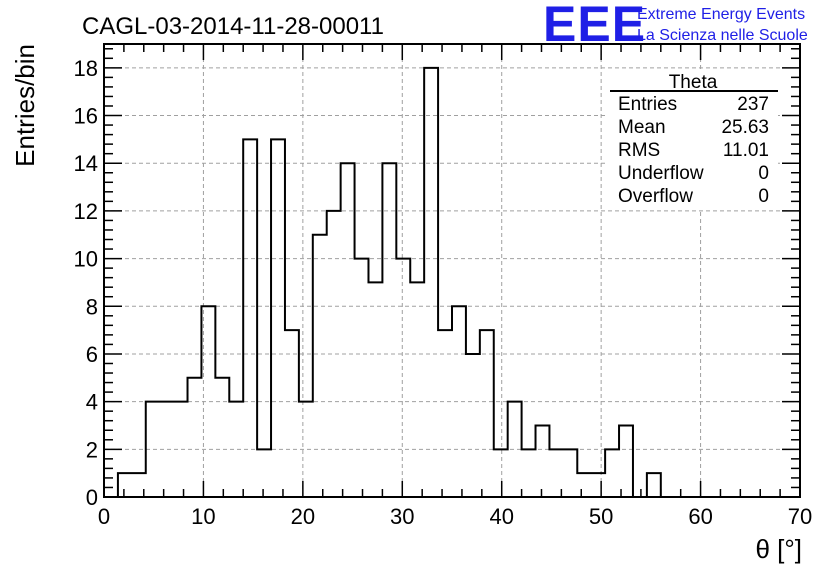 This screenshot has height=572, width=836. Describe the element at coordinates (693, 82) in the screenshot. I see `stats-box-title: Theta` at that location.